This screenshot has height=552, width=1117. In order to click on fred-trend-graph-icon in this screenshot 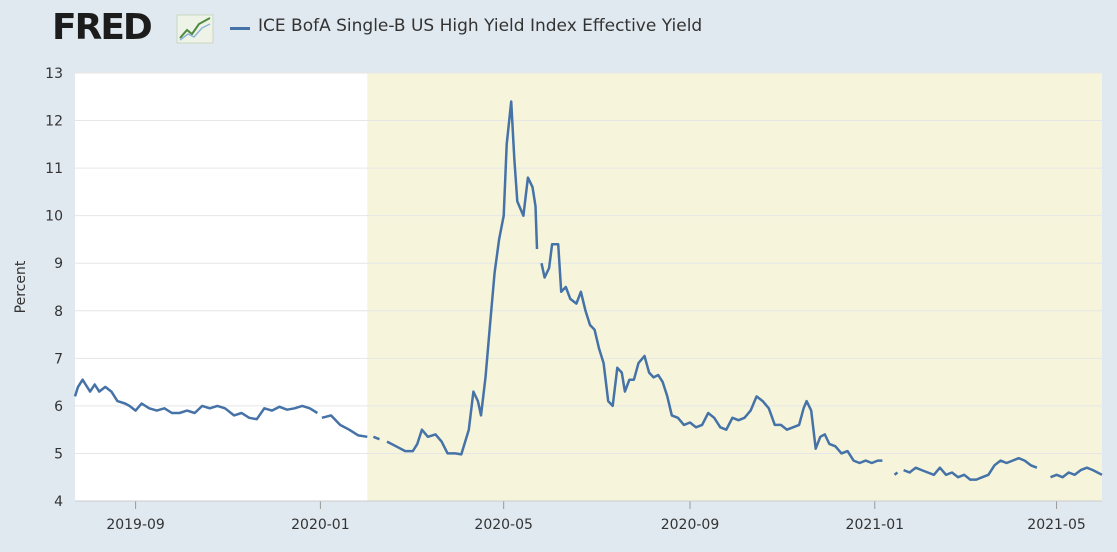, I will do `click(195, 29)`.